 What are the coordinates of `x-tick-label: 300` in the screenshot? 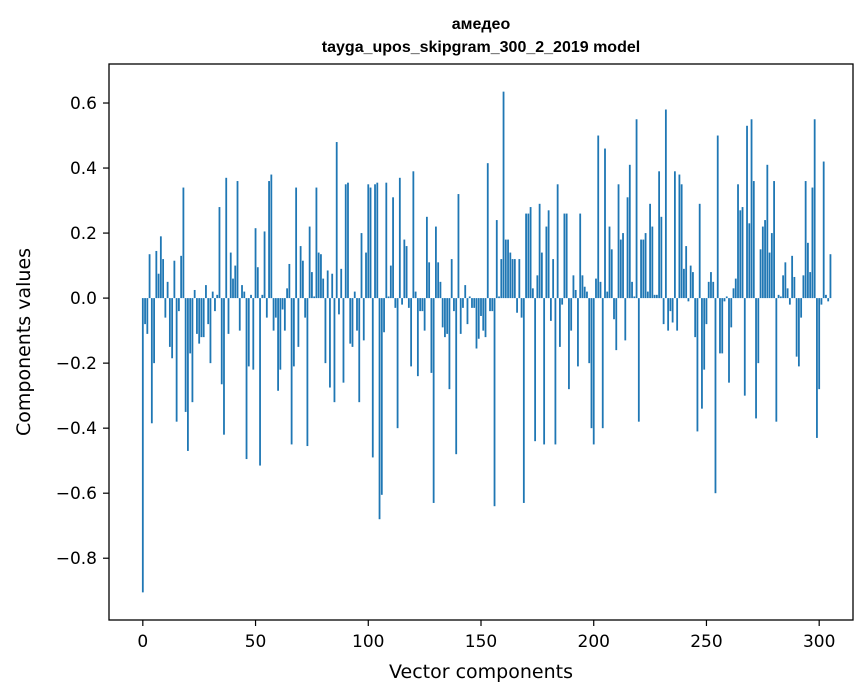 It's located at (819, 642).